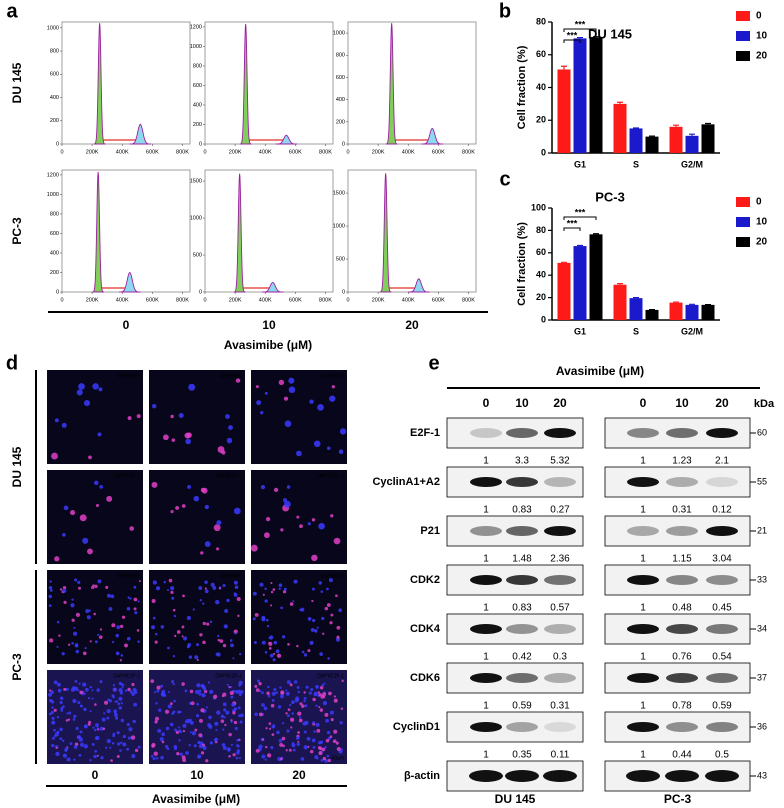 The height and width of the screenshot is (808, 784). What do you see at coordinates (433, 363) in the screenshot?
I see `panel-letter: e` at bounding box center [433, 363].